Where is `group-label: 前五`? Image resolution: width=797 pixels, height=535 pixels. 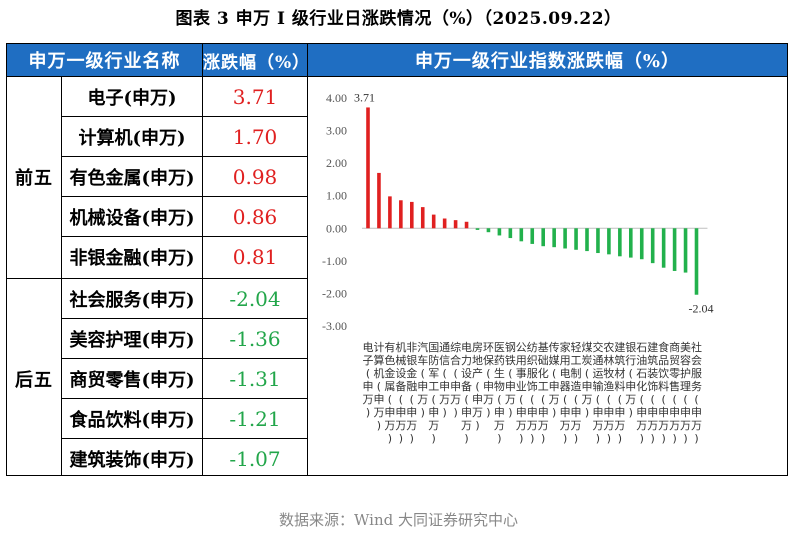
group-label: 前五 is located at coordinates (34, 178).